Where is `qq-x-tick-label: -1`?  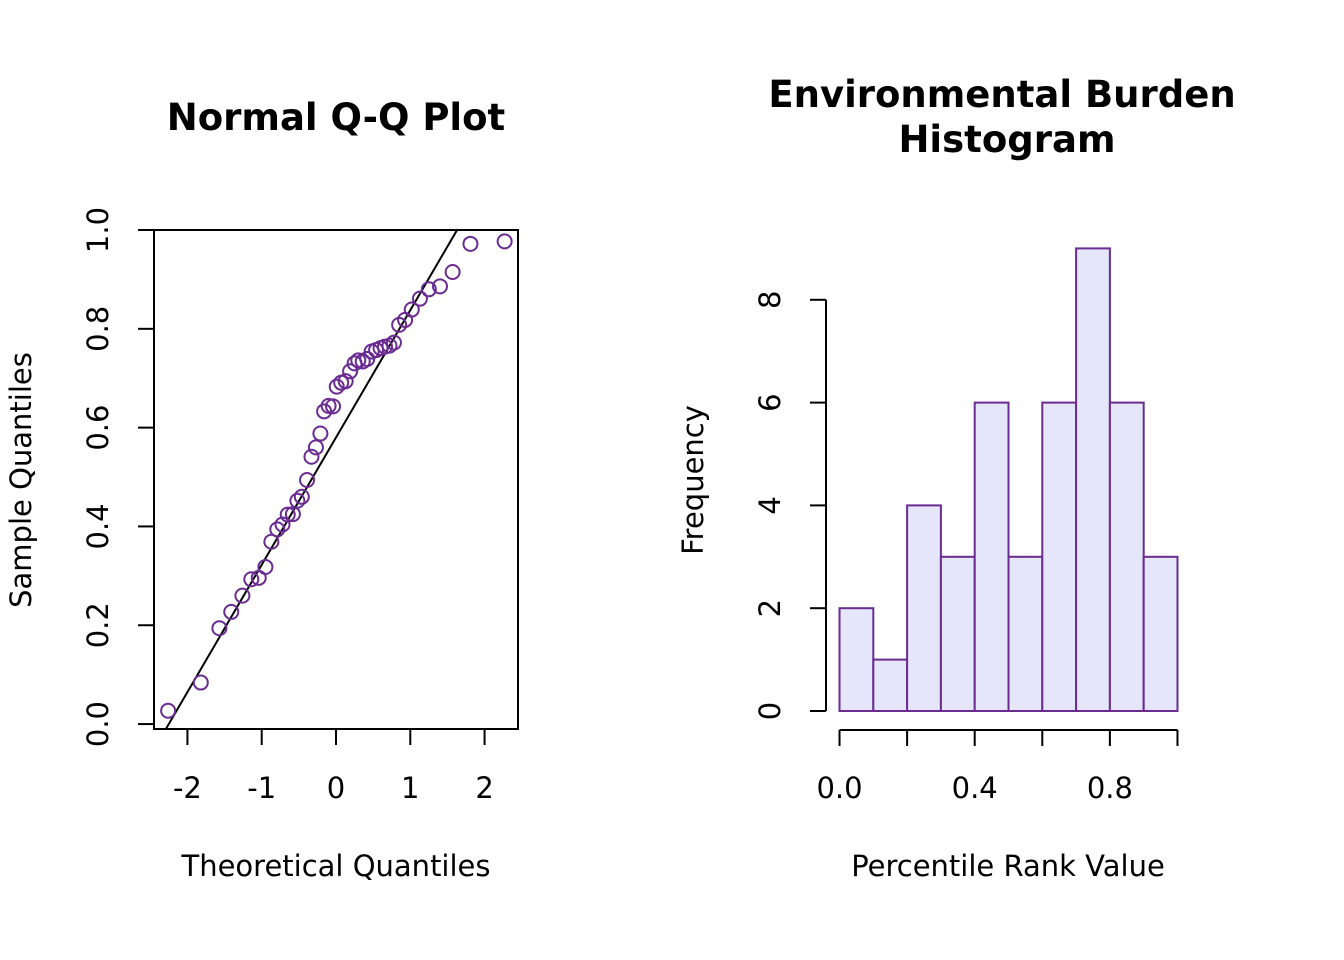
qq-x-tick-label: -1 is located at coordinates (261, 788).